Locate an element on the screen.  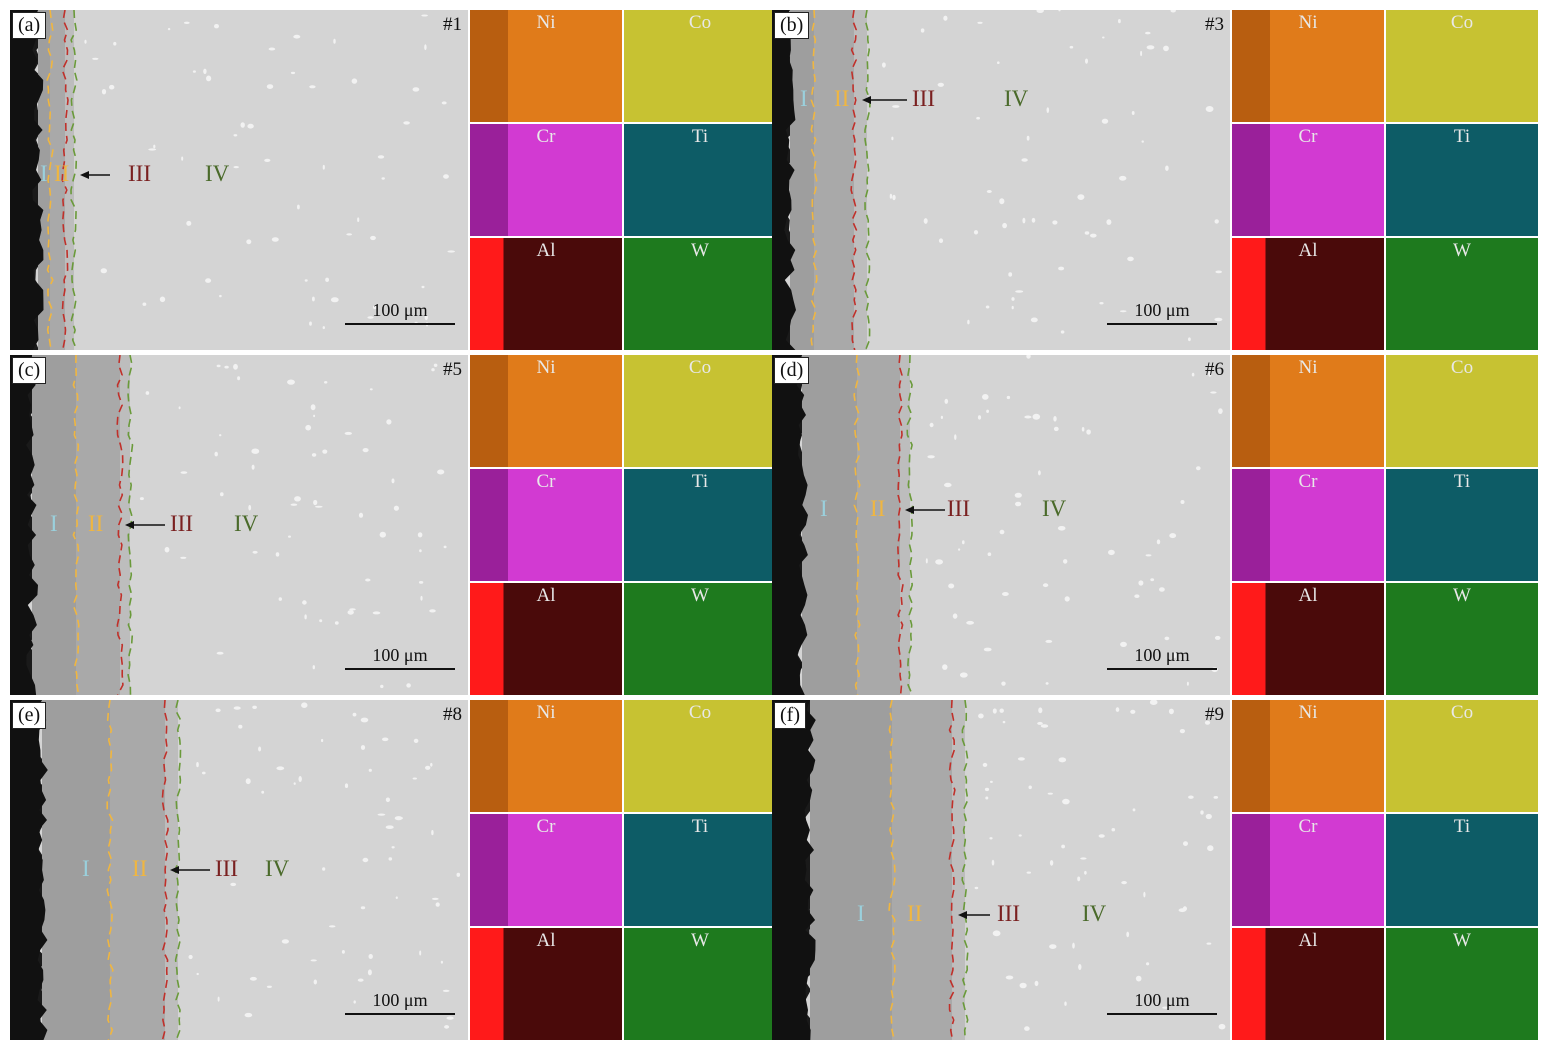
sem-image: I II III IV (c) #5 100 μm is located at coordinates (239, 525).